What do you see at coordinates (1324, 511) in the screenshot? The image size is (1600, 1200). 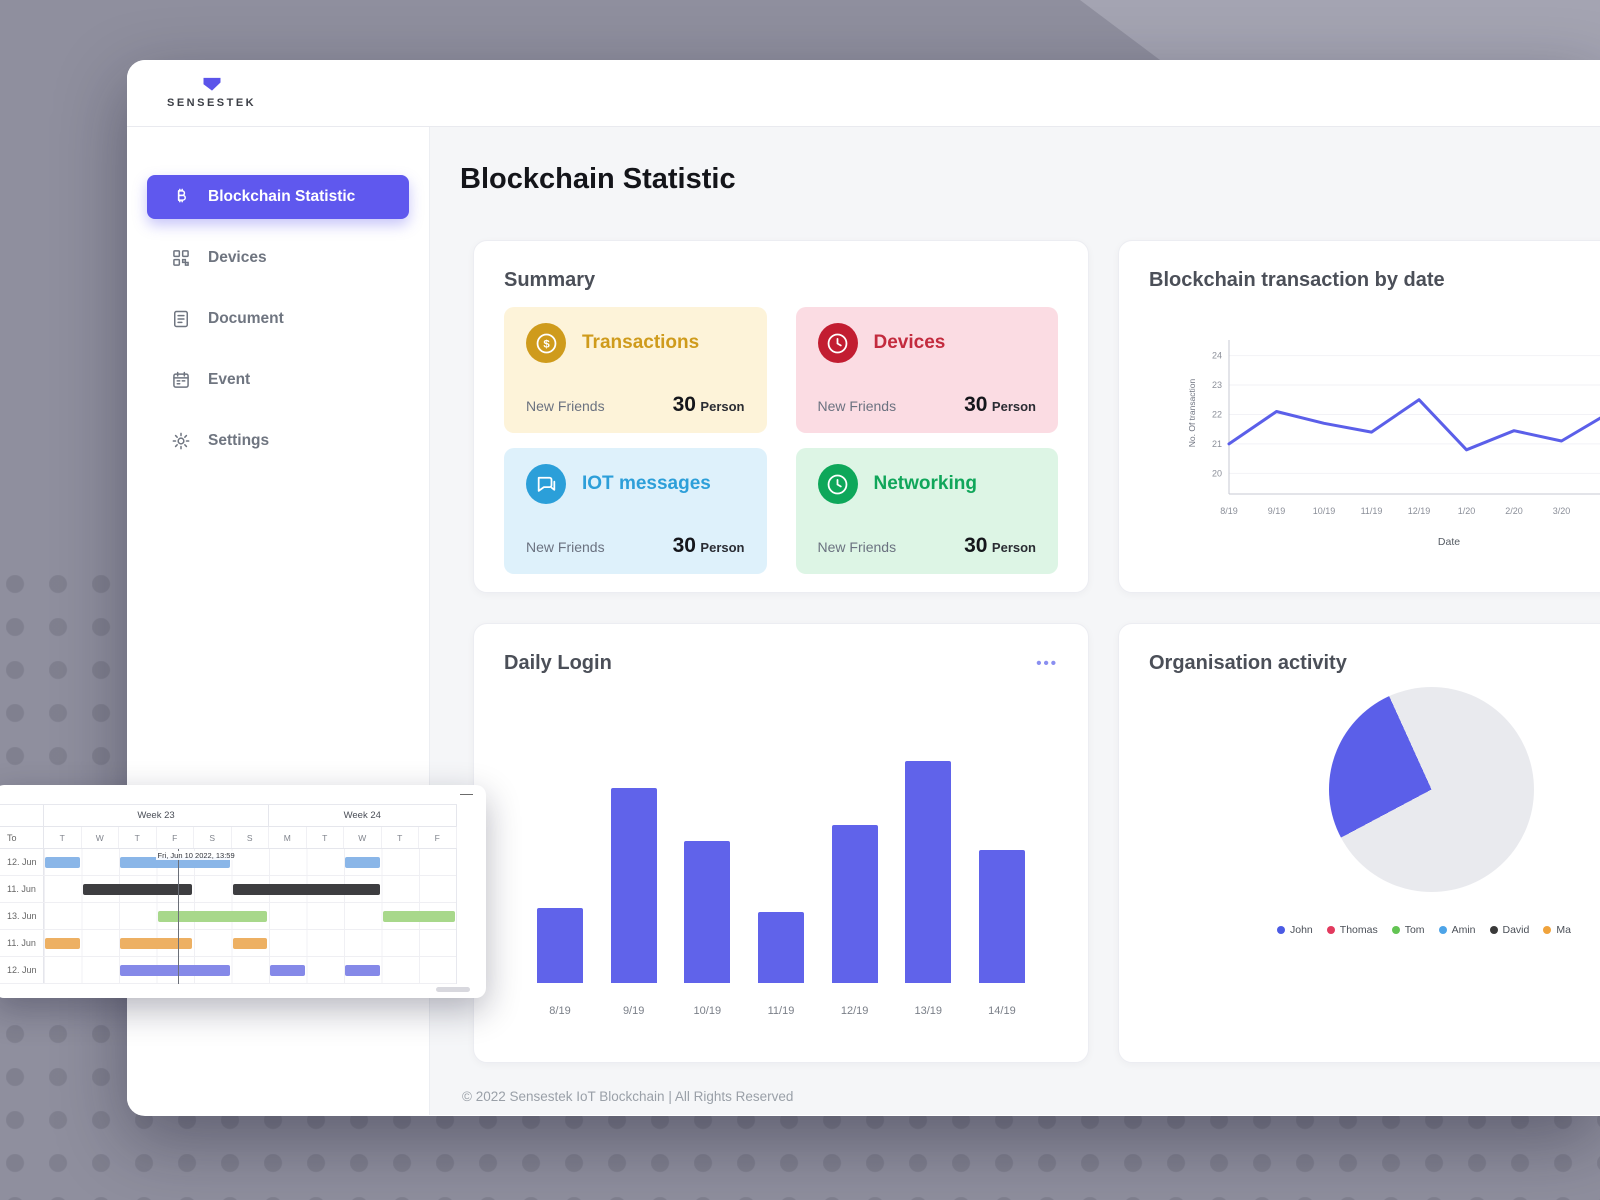 I see `svg-text: 10/19` at bounding box center [1324, 511].